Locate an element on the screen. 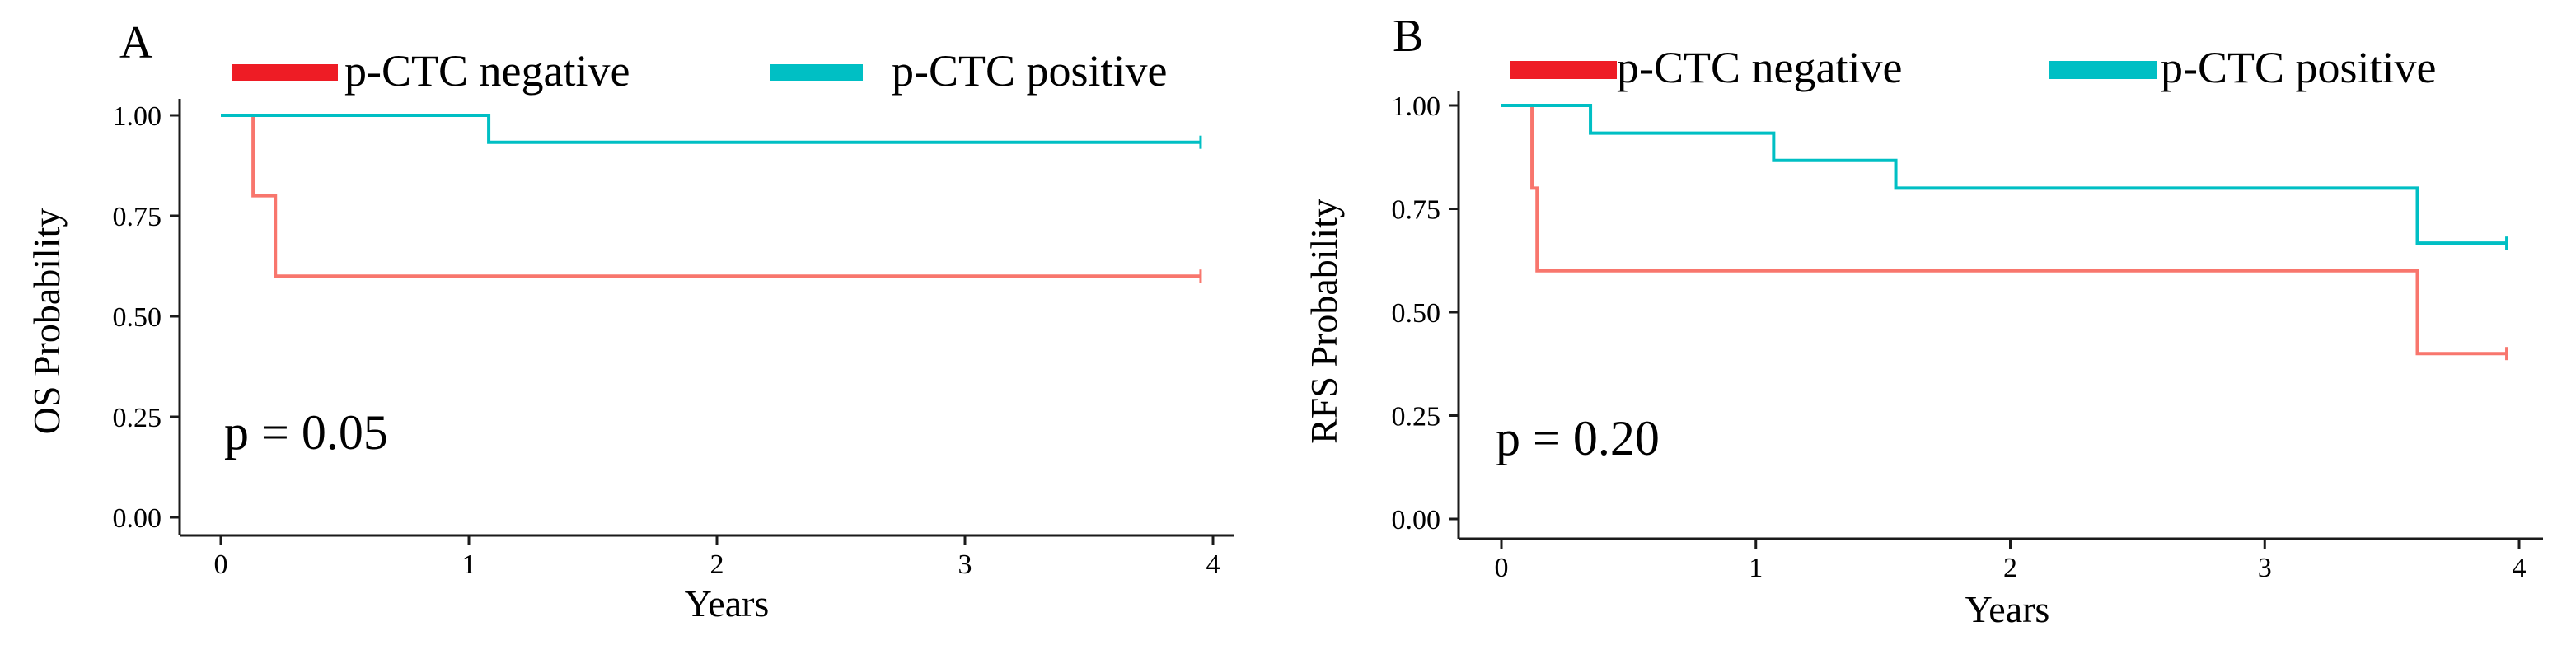 The width and height of the screenshot is (2576, 645). y-axis-title: OS Probability is located at coordinates (47, 321).